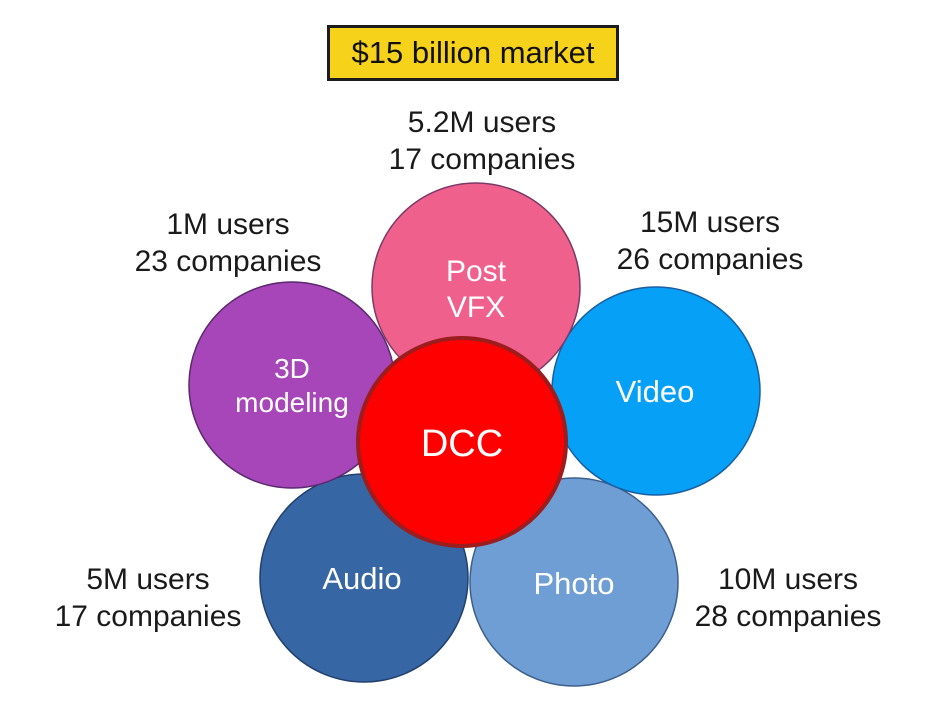 Image resolution: width=936 pixels, height=704 pixels. What do you see at coordinates (148, 579) in the screenshot?
I see `audio-users: 5M users` at bounding box center [148, 579].